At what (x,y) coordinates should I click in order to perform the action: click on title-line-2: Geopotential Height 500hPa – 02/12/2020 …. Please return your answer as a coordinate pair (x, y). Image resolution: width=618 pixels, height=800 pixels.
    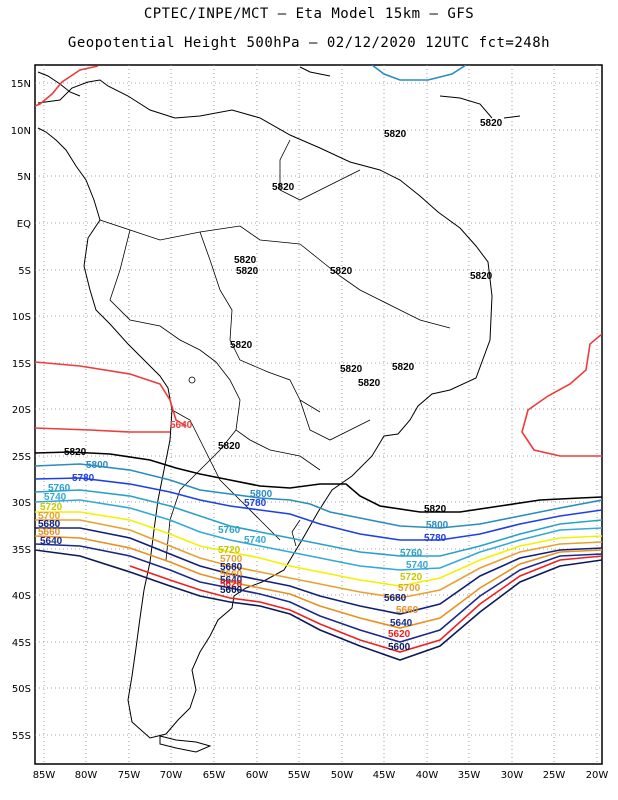
    Looking at the image, I should click on (309, 43).